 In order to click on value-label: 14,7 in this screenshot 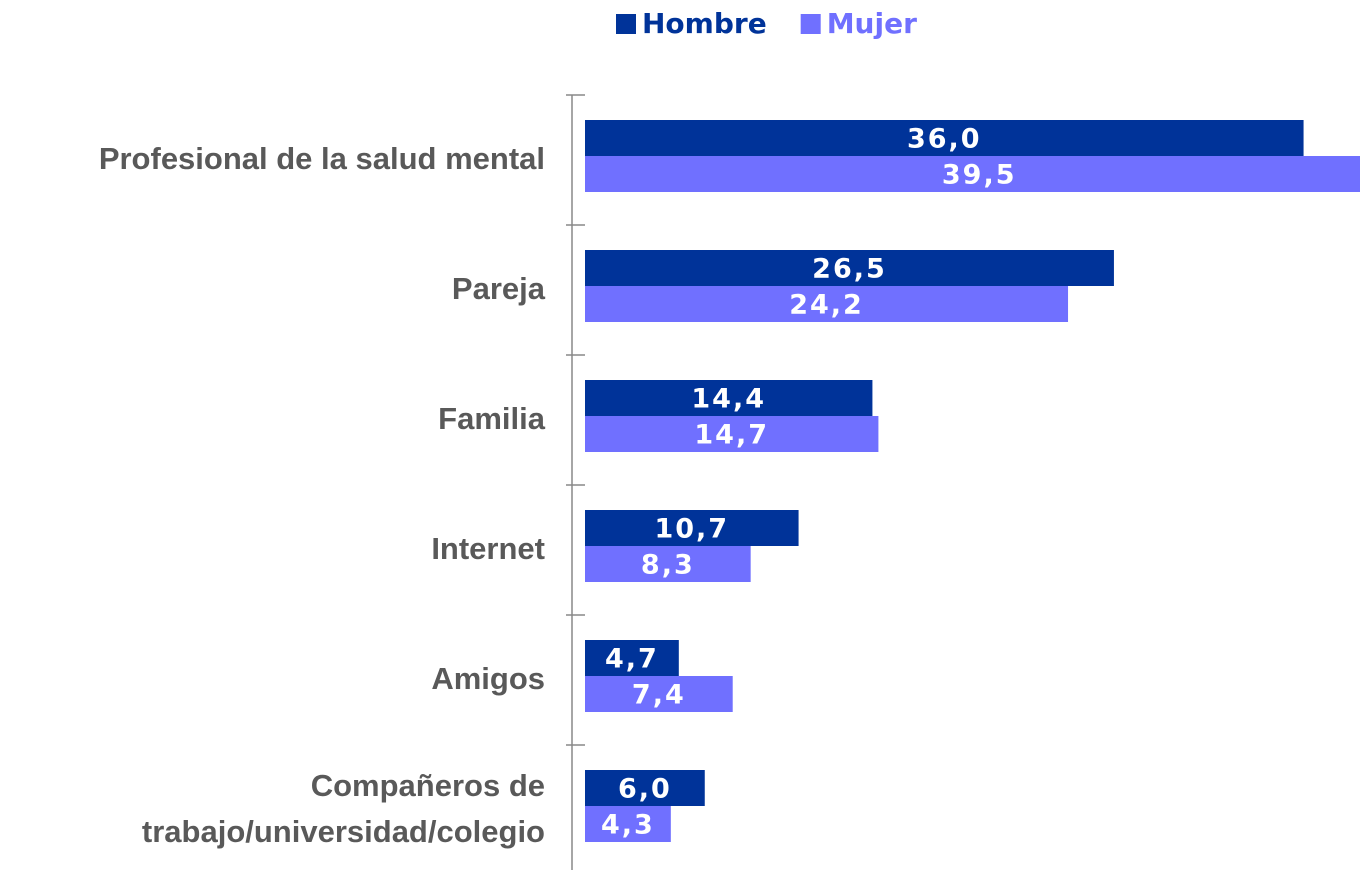, I will do `click(731, 435)`.